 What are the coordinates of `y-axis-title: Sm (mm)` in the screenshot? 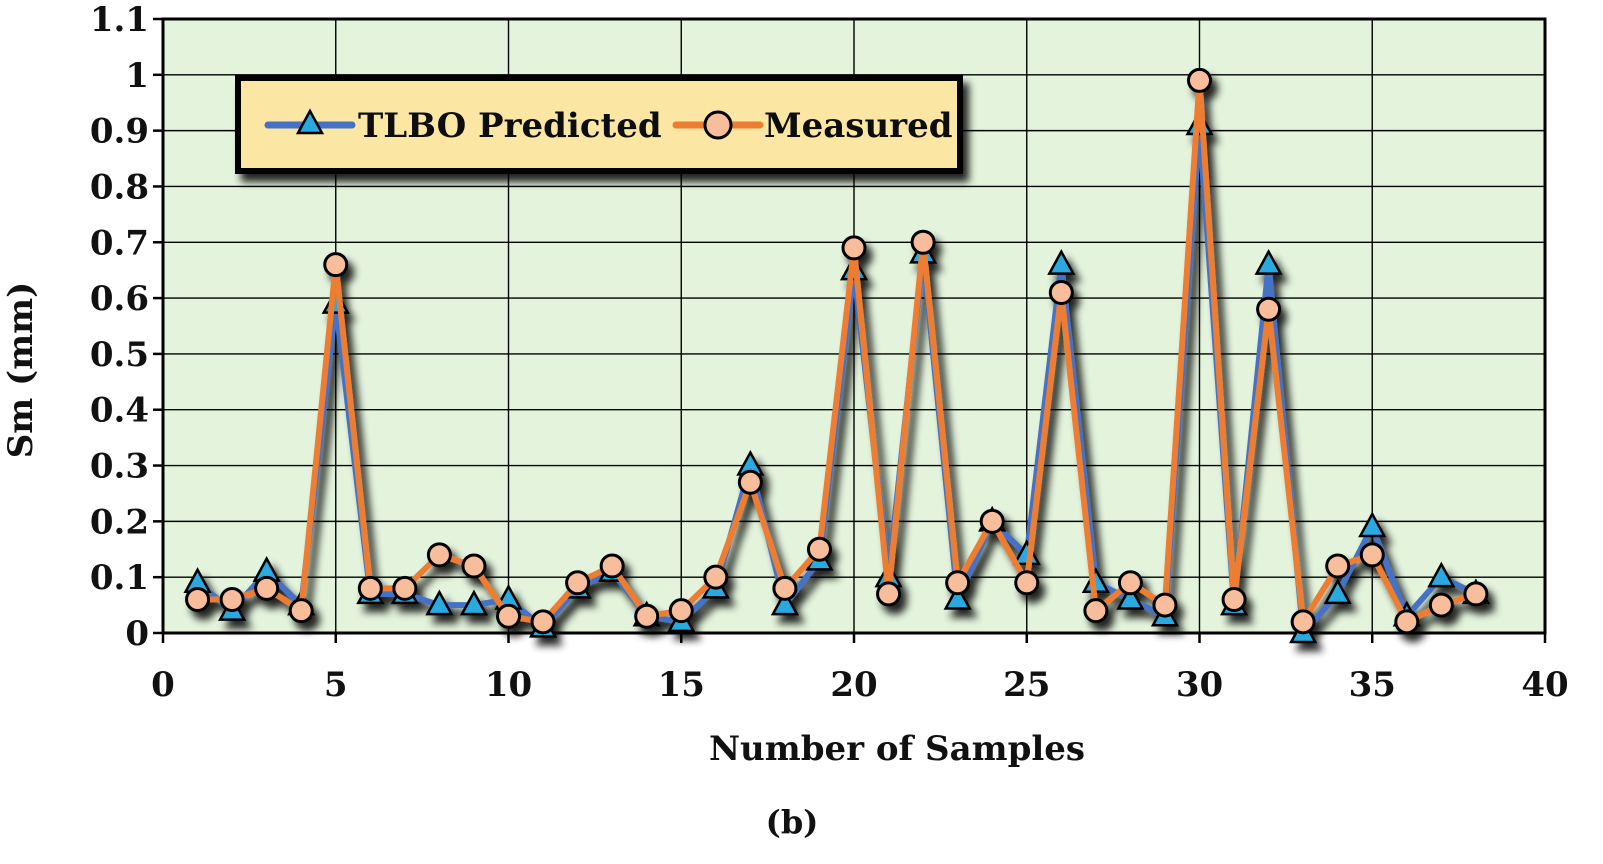 It's located at (21, 370).